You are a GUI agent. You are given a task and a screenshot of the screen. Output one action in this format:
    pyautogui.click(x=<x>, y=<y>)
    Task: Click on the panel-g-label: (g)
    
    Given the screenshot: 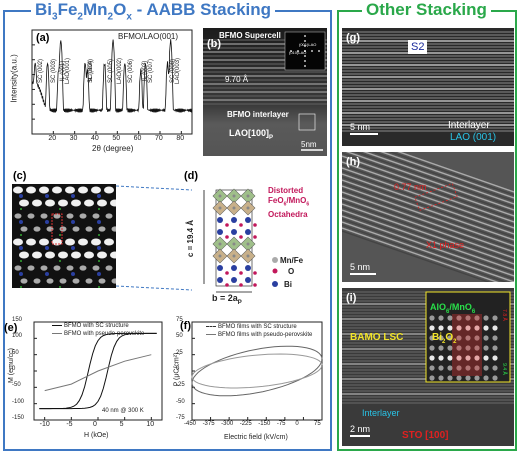 What is the action you would take?
    pyautogui.click(x=353, y=38)
    